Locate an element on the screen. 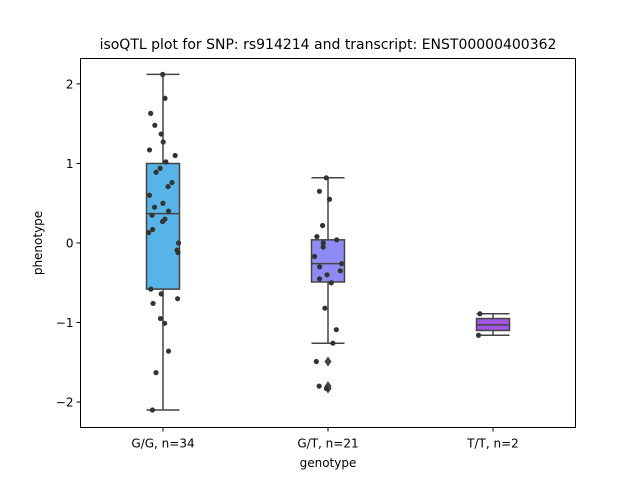 The height and width of the screenshot is (480, 640). y-tick-label: 0 is located at coordinates (70, 244).